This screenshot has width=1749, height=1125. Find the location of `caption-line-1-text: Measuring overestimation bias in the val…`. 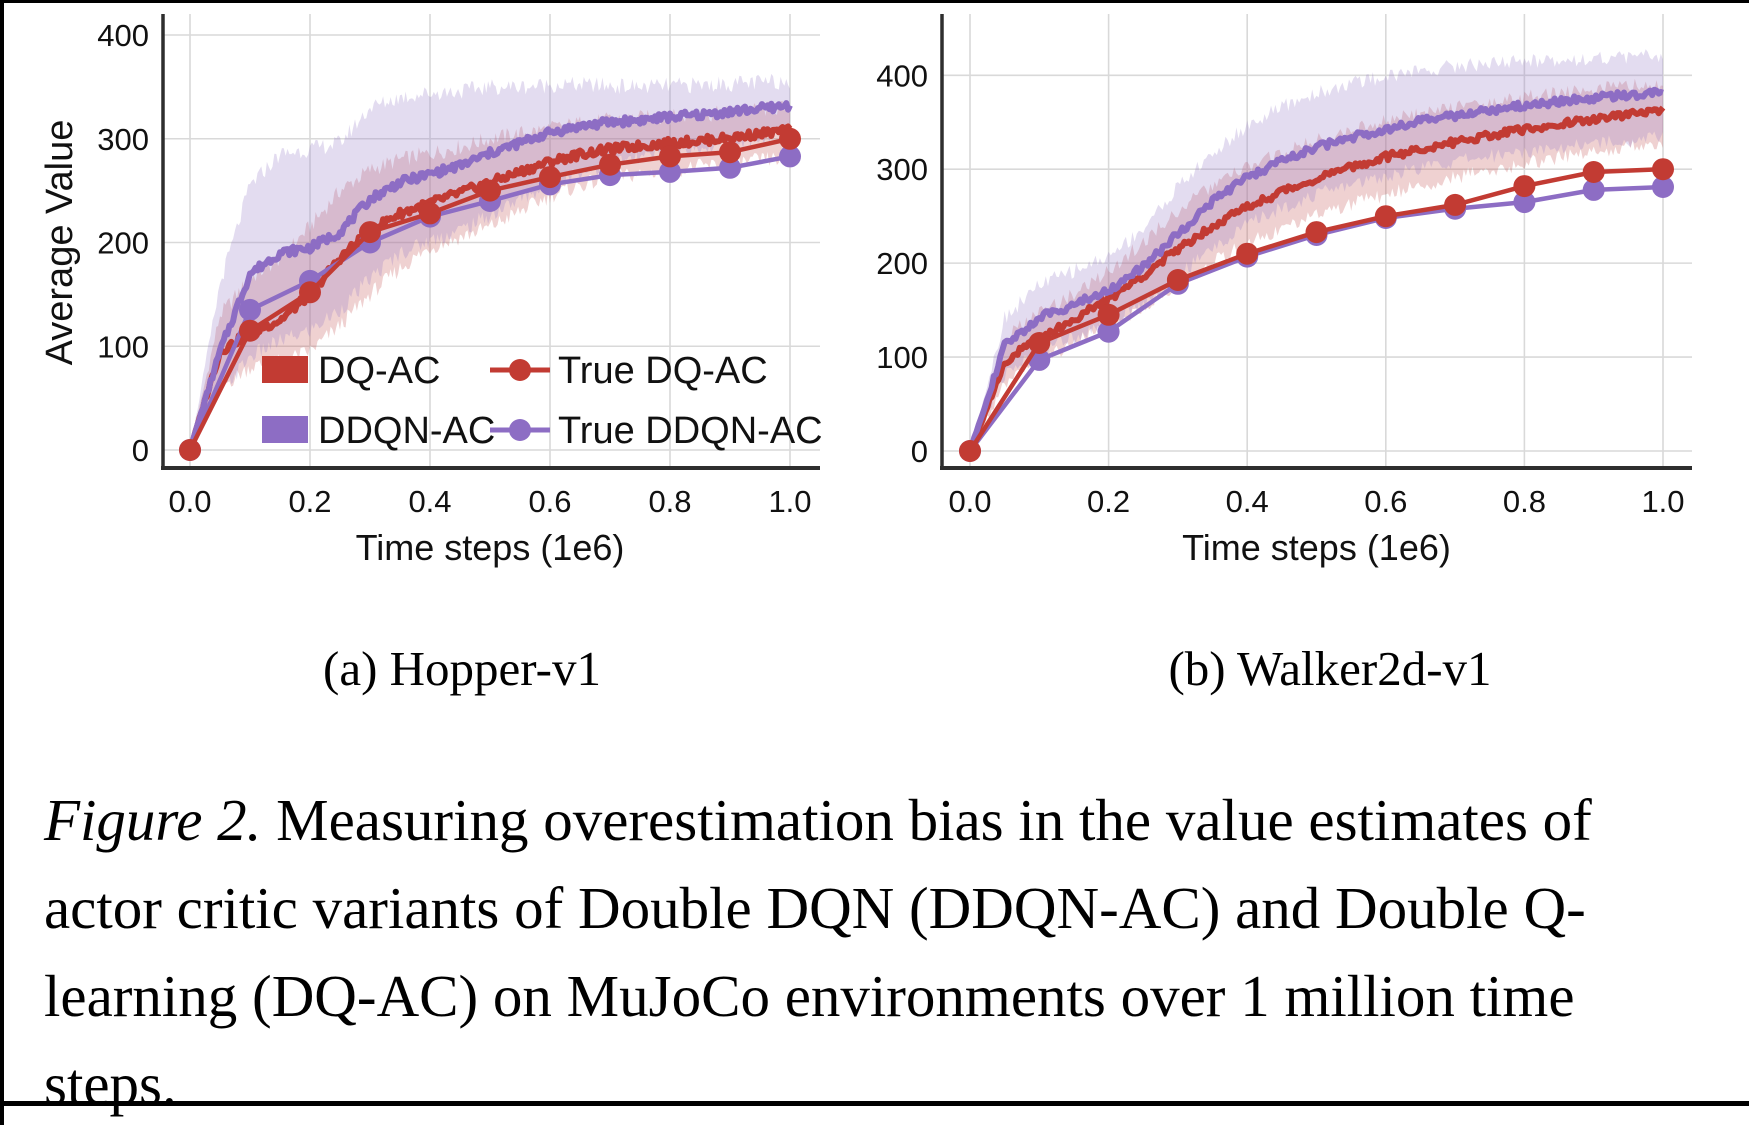

caption-line-1-text: Measuring overestimation bias in the val… is located at coordinates (926, 820).